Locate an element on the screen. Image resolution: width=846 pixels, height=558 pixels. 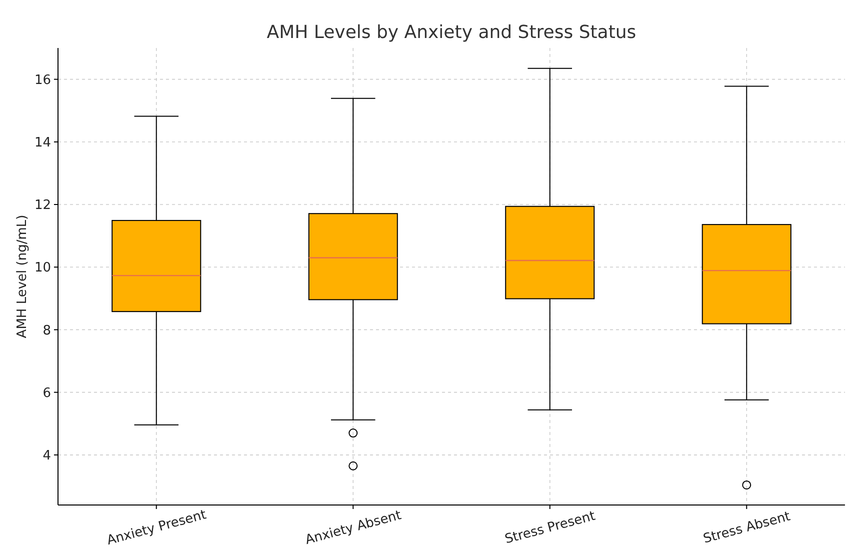
y-tick-label: 4 is located at coordinates (46, 456).